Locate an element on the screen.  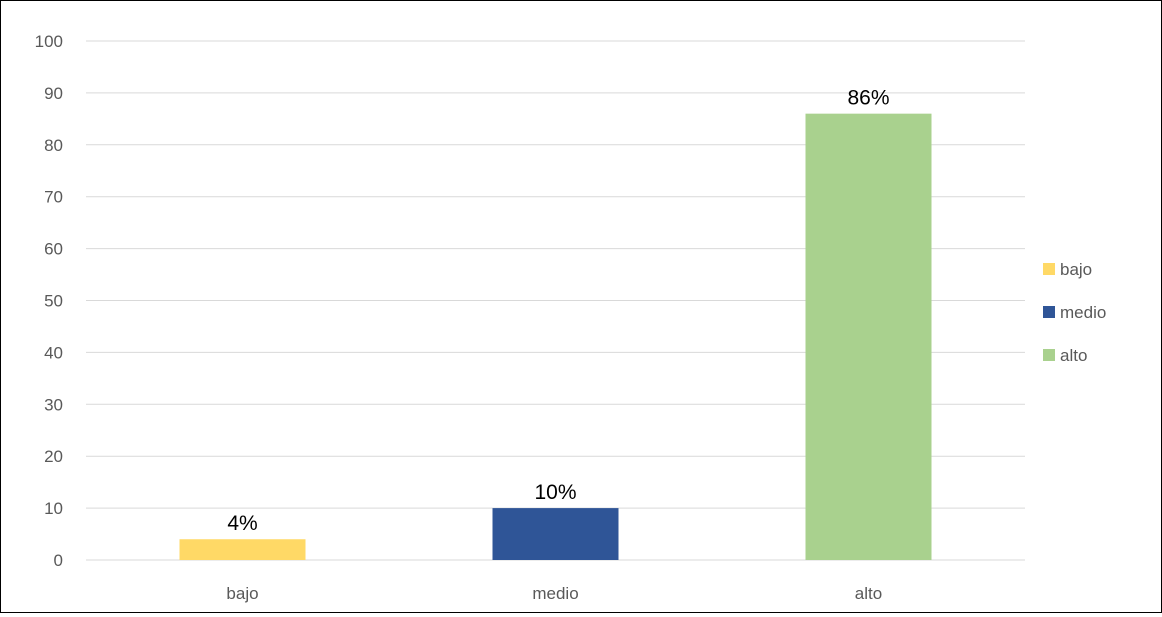
y-tick-label: 70 is located at coordinates (53, 197).